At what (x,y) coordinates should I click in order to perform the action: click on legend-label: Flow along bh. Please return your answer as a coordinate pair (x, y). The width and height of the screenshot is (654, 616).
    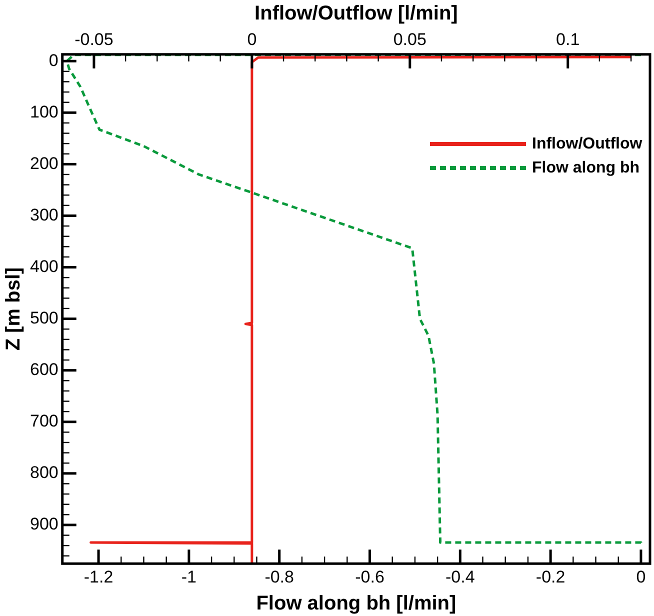
    Looking at the image, I should click on (586, 167).